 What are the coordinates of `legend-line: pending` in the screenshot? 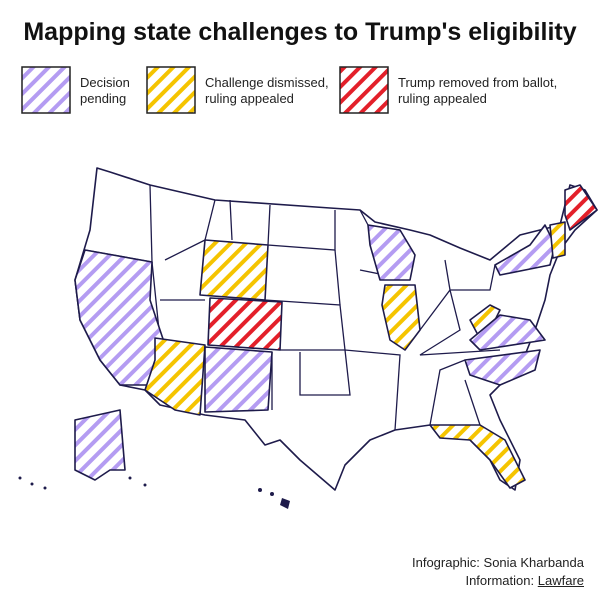 It's located at (103, 98).